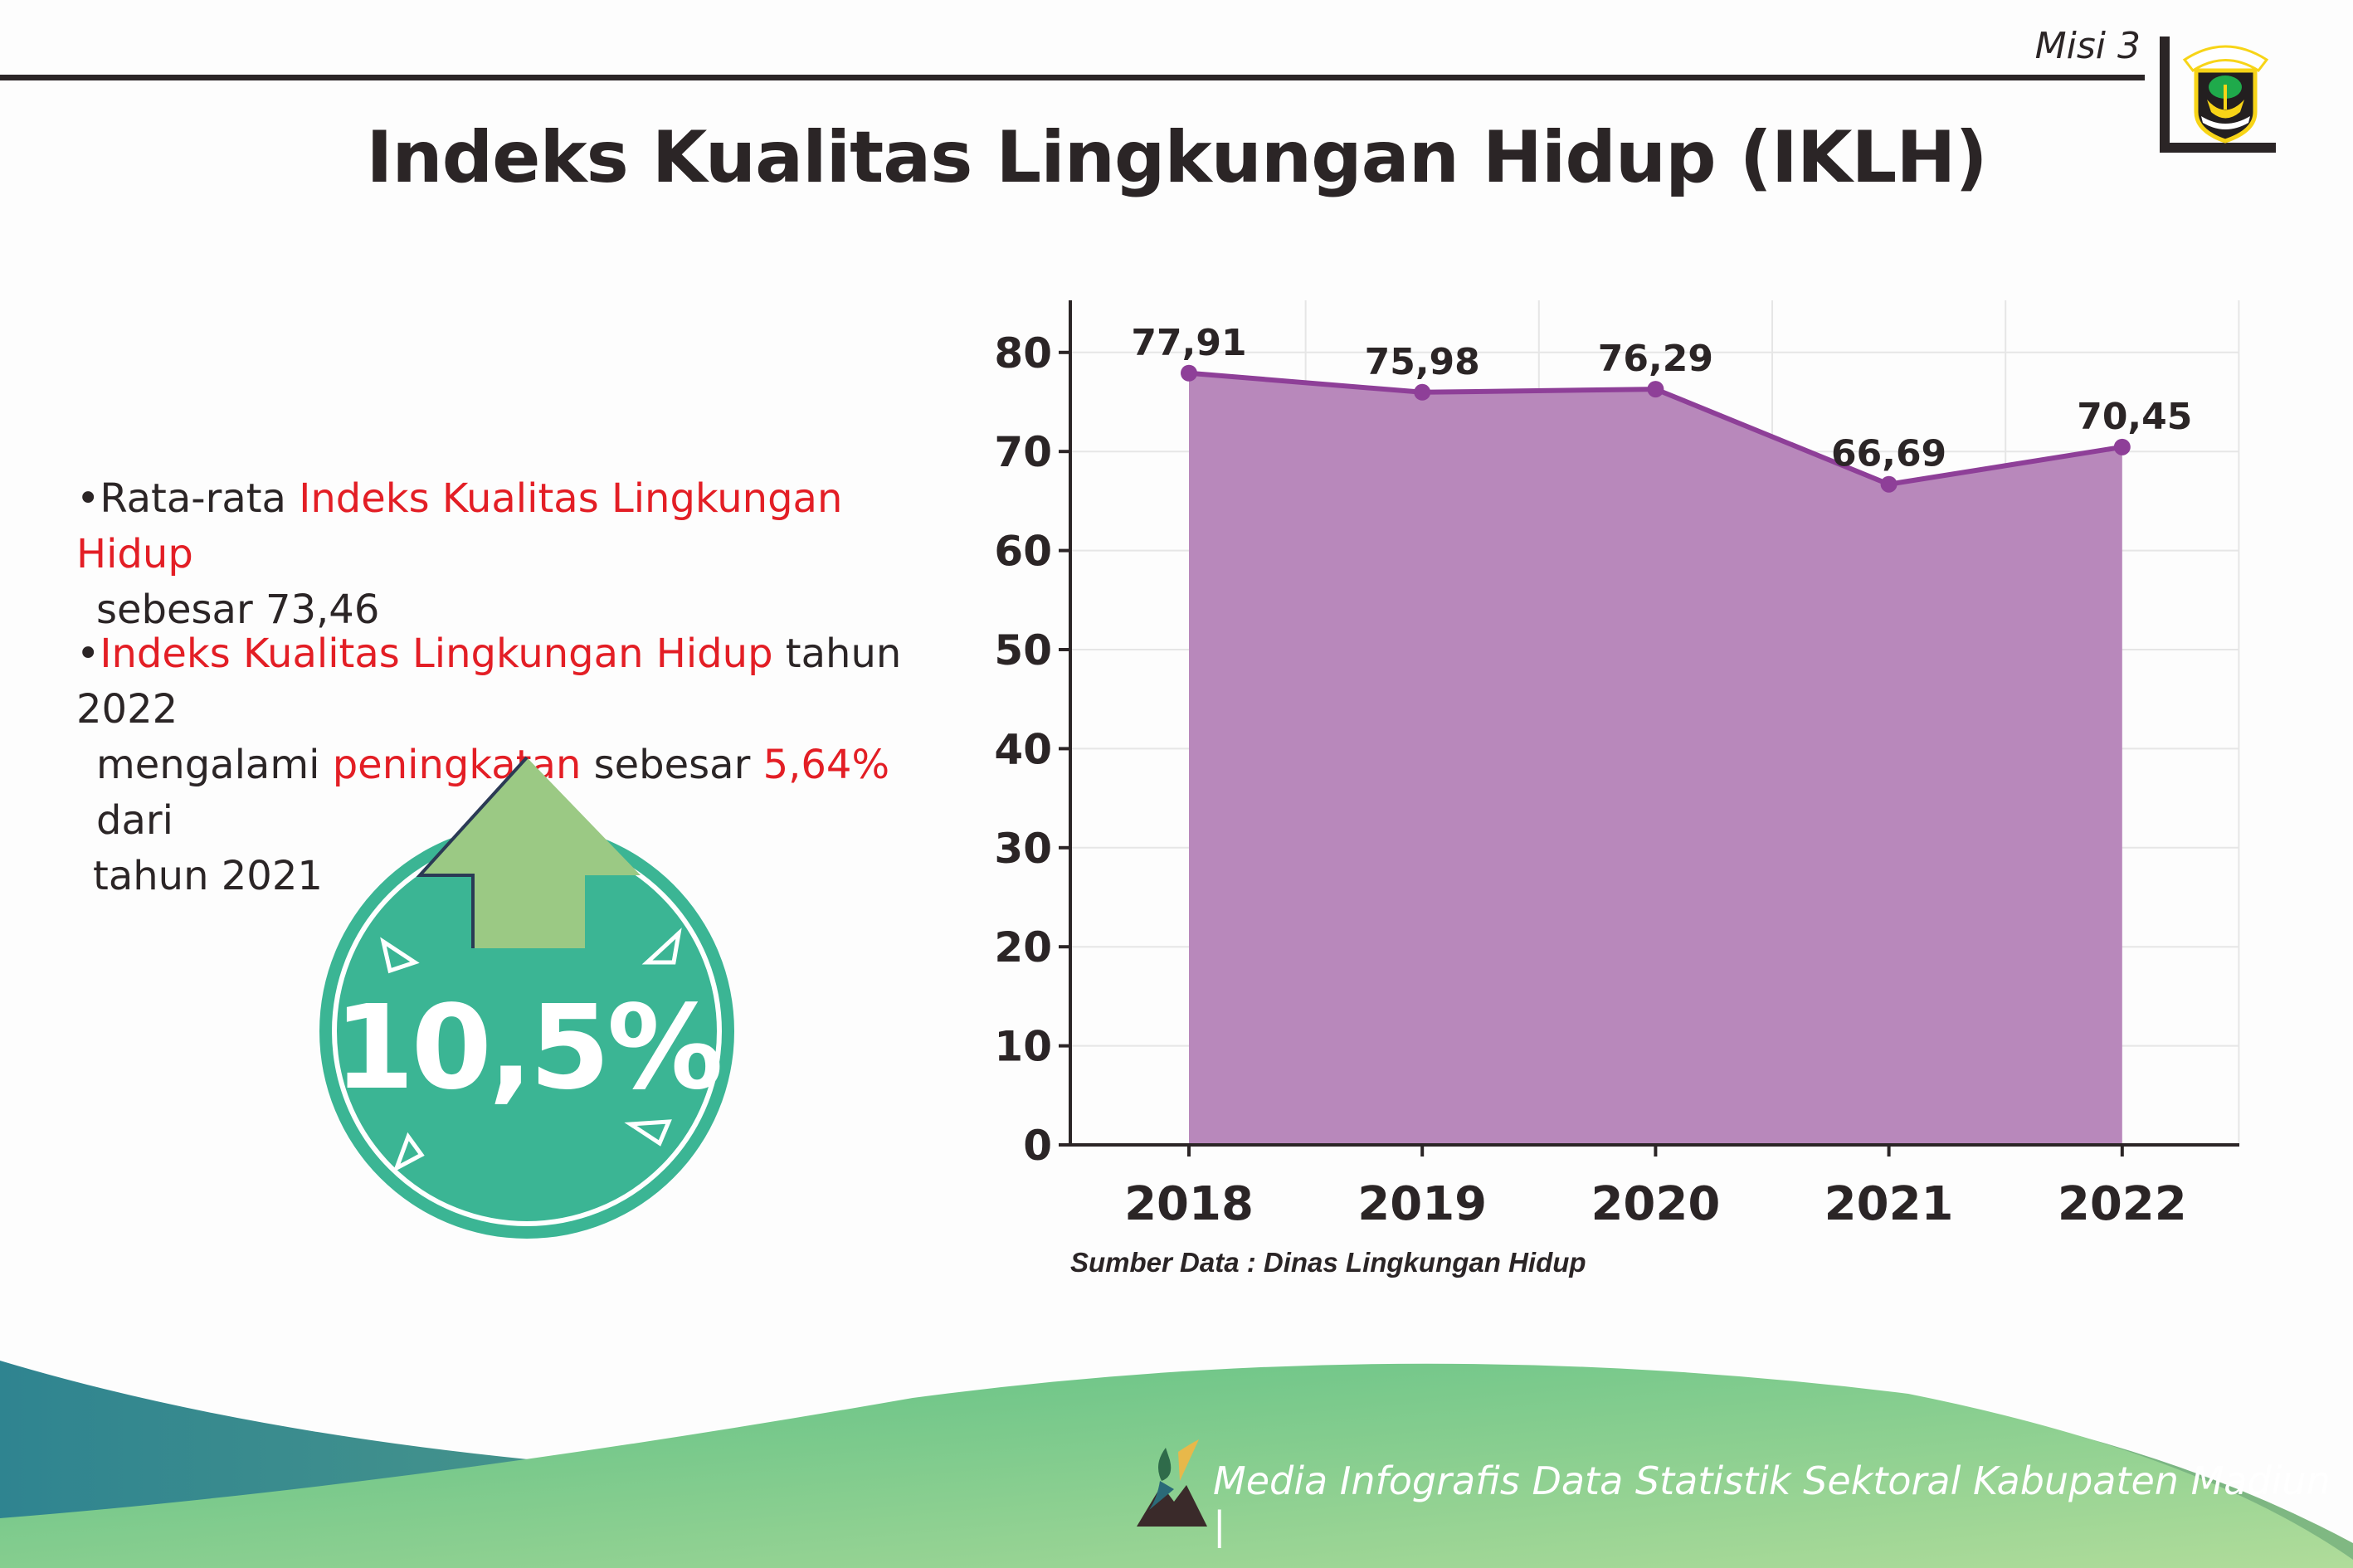 The image size is (2353, 1568). What do you see at coordinates (1176, 157) in the screenshot?
I see `page-title: Indeks Kualitas Lingkungan Hidup (IKLH)` at bounding box center [1176, 157].